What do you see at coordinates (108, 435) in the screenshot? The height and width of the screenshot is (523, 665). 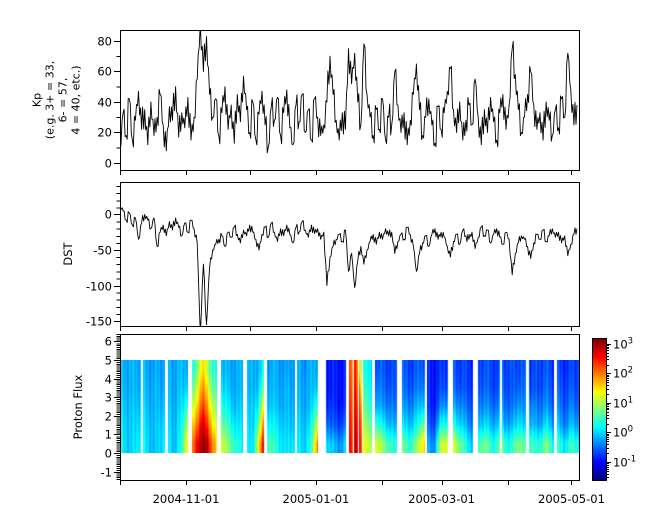 I see `proton_flux-y-tick-label: 1` at bounding box center [108, 435].